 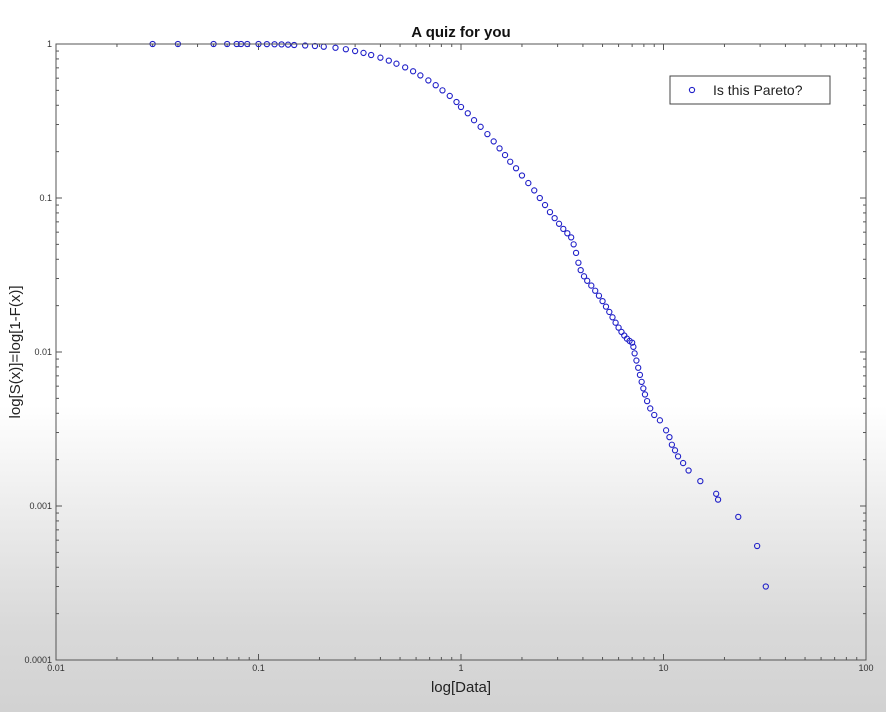 I want to click on chart-title: A quiz for you, so click(x=460, y=32).